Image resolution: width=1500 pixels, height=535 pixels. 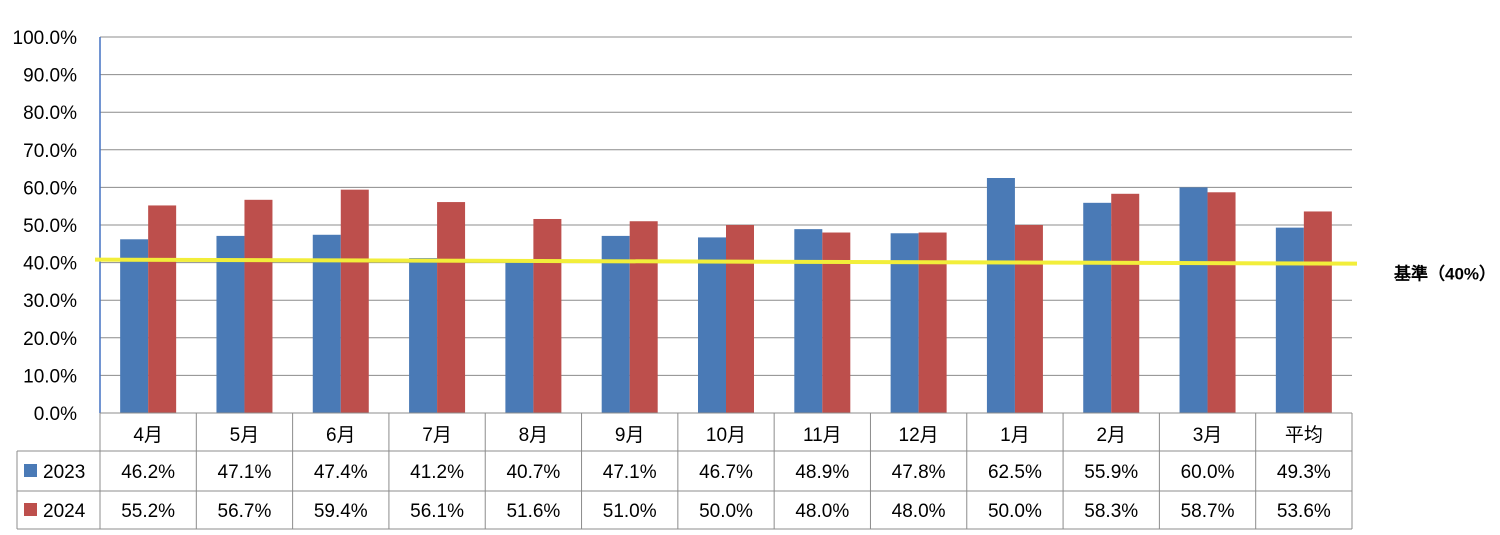 I want to click on category-label: 8月, so click(x=534, y=435).